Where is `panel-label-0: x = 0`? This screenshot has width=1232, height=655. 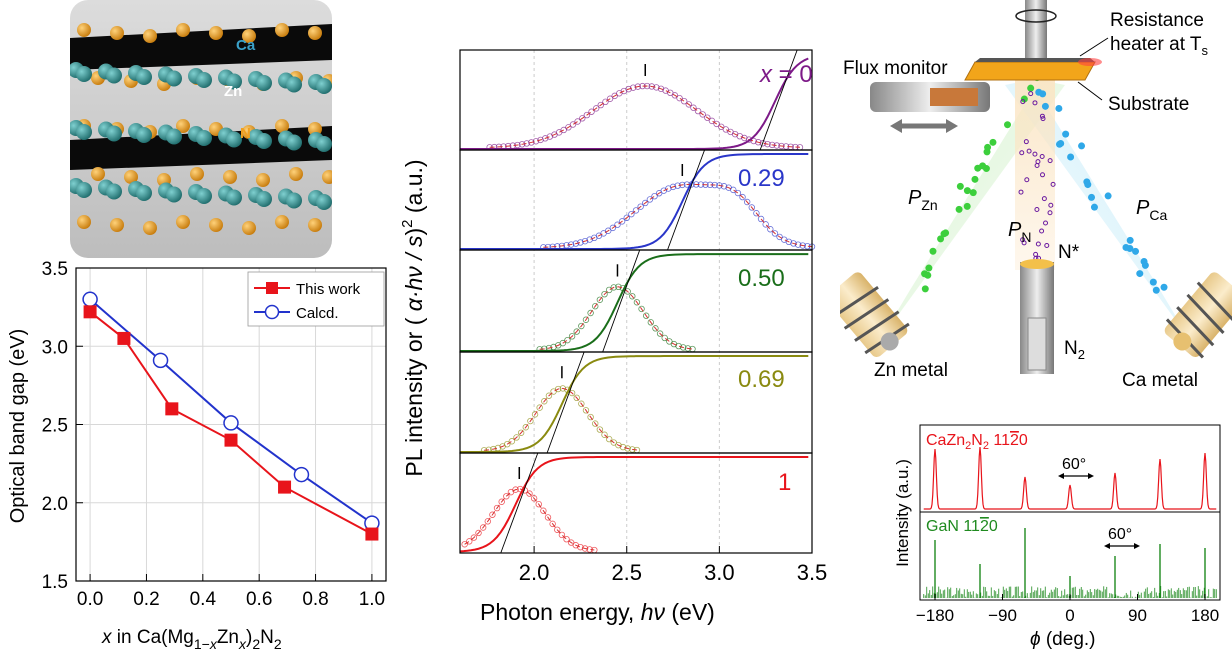 panel-label-0: x = 0 is located at coordinates (786, 74).